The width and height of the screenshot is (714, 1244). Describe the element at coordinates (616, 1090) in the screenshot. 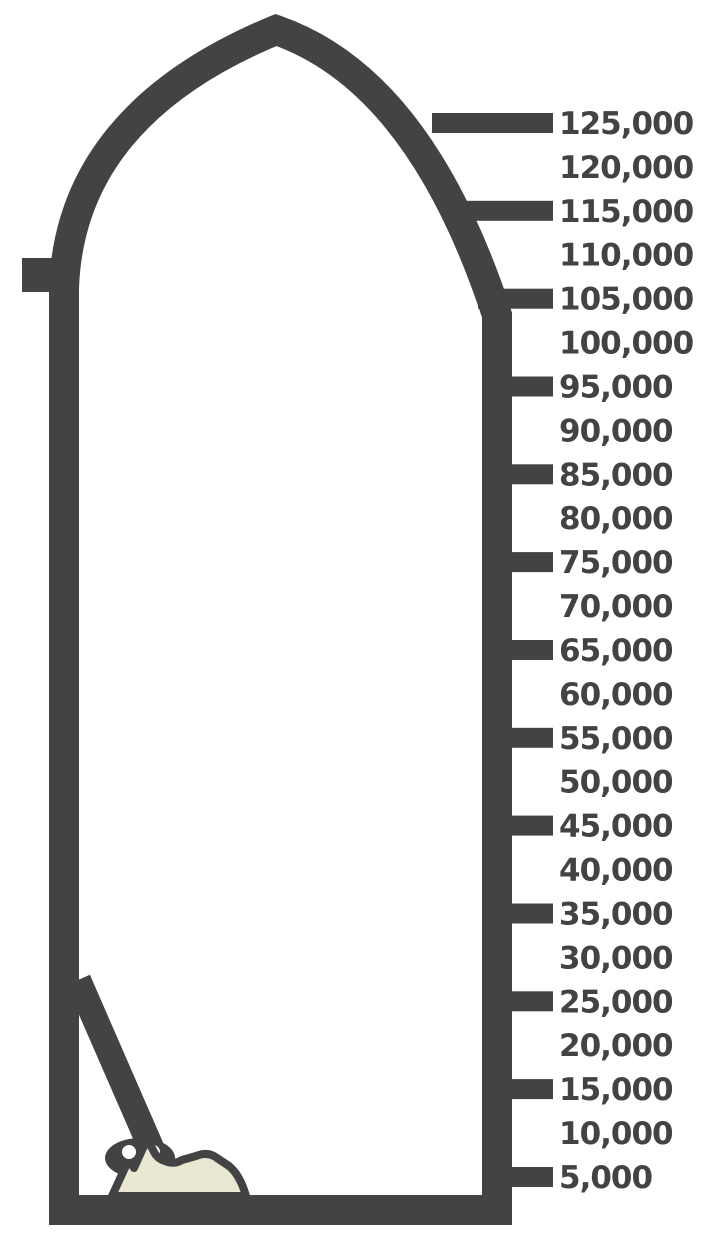

I see `gauge-label: 15,000` at that location.